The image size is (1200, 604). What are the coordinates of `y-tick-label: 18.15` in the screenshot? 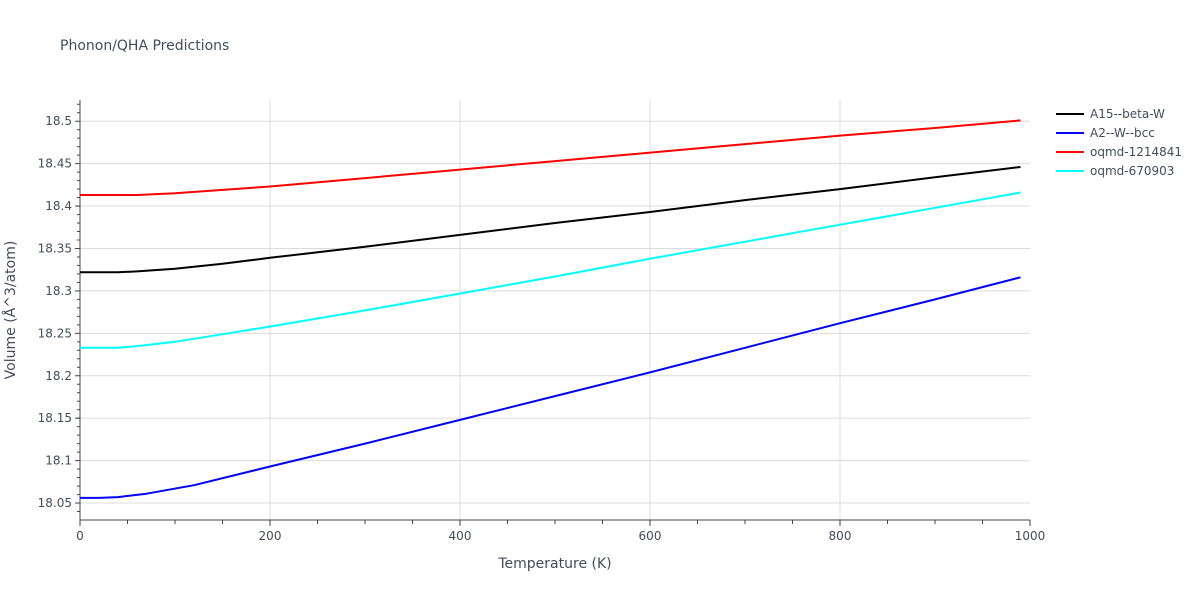 It's located at (55, 418).